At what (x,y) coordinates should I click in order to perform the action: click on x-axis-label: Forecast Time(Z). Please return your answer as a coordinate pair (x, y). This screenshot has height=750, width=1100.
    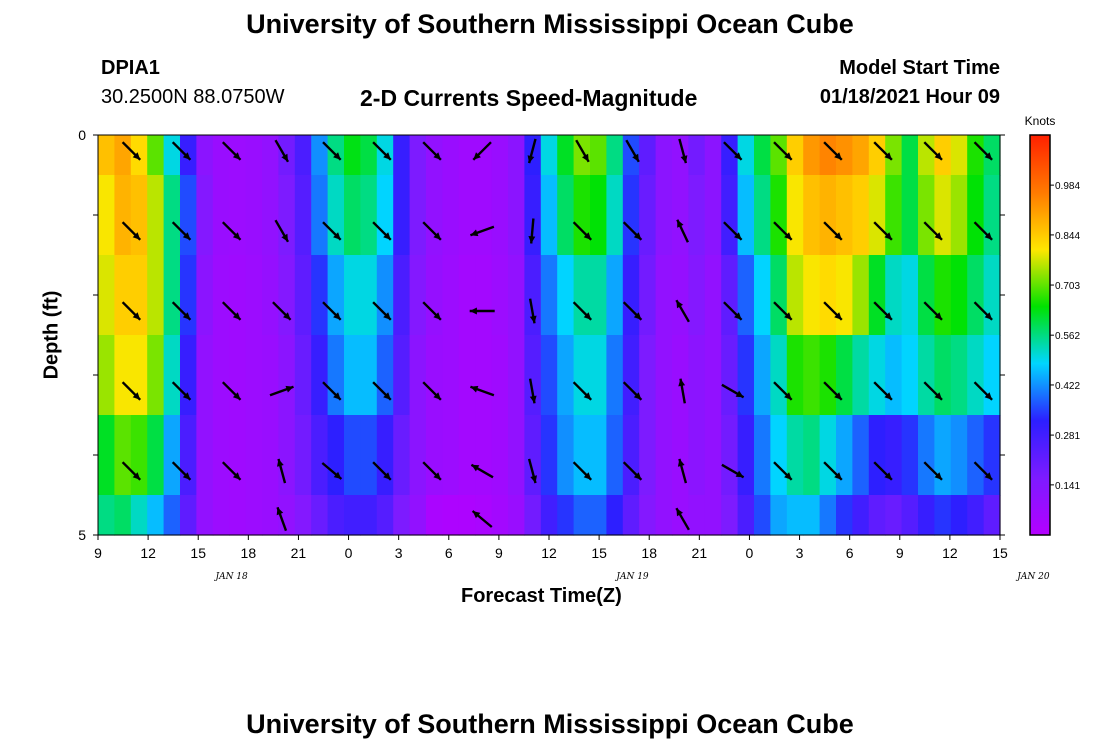
    Looking at the image, I should click on (541, 596).